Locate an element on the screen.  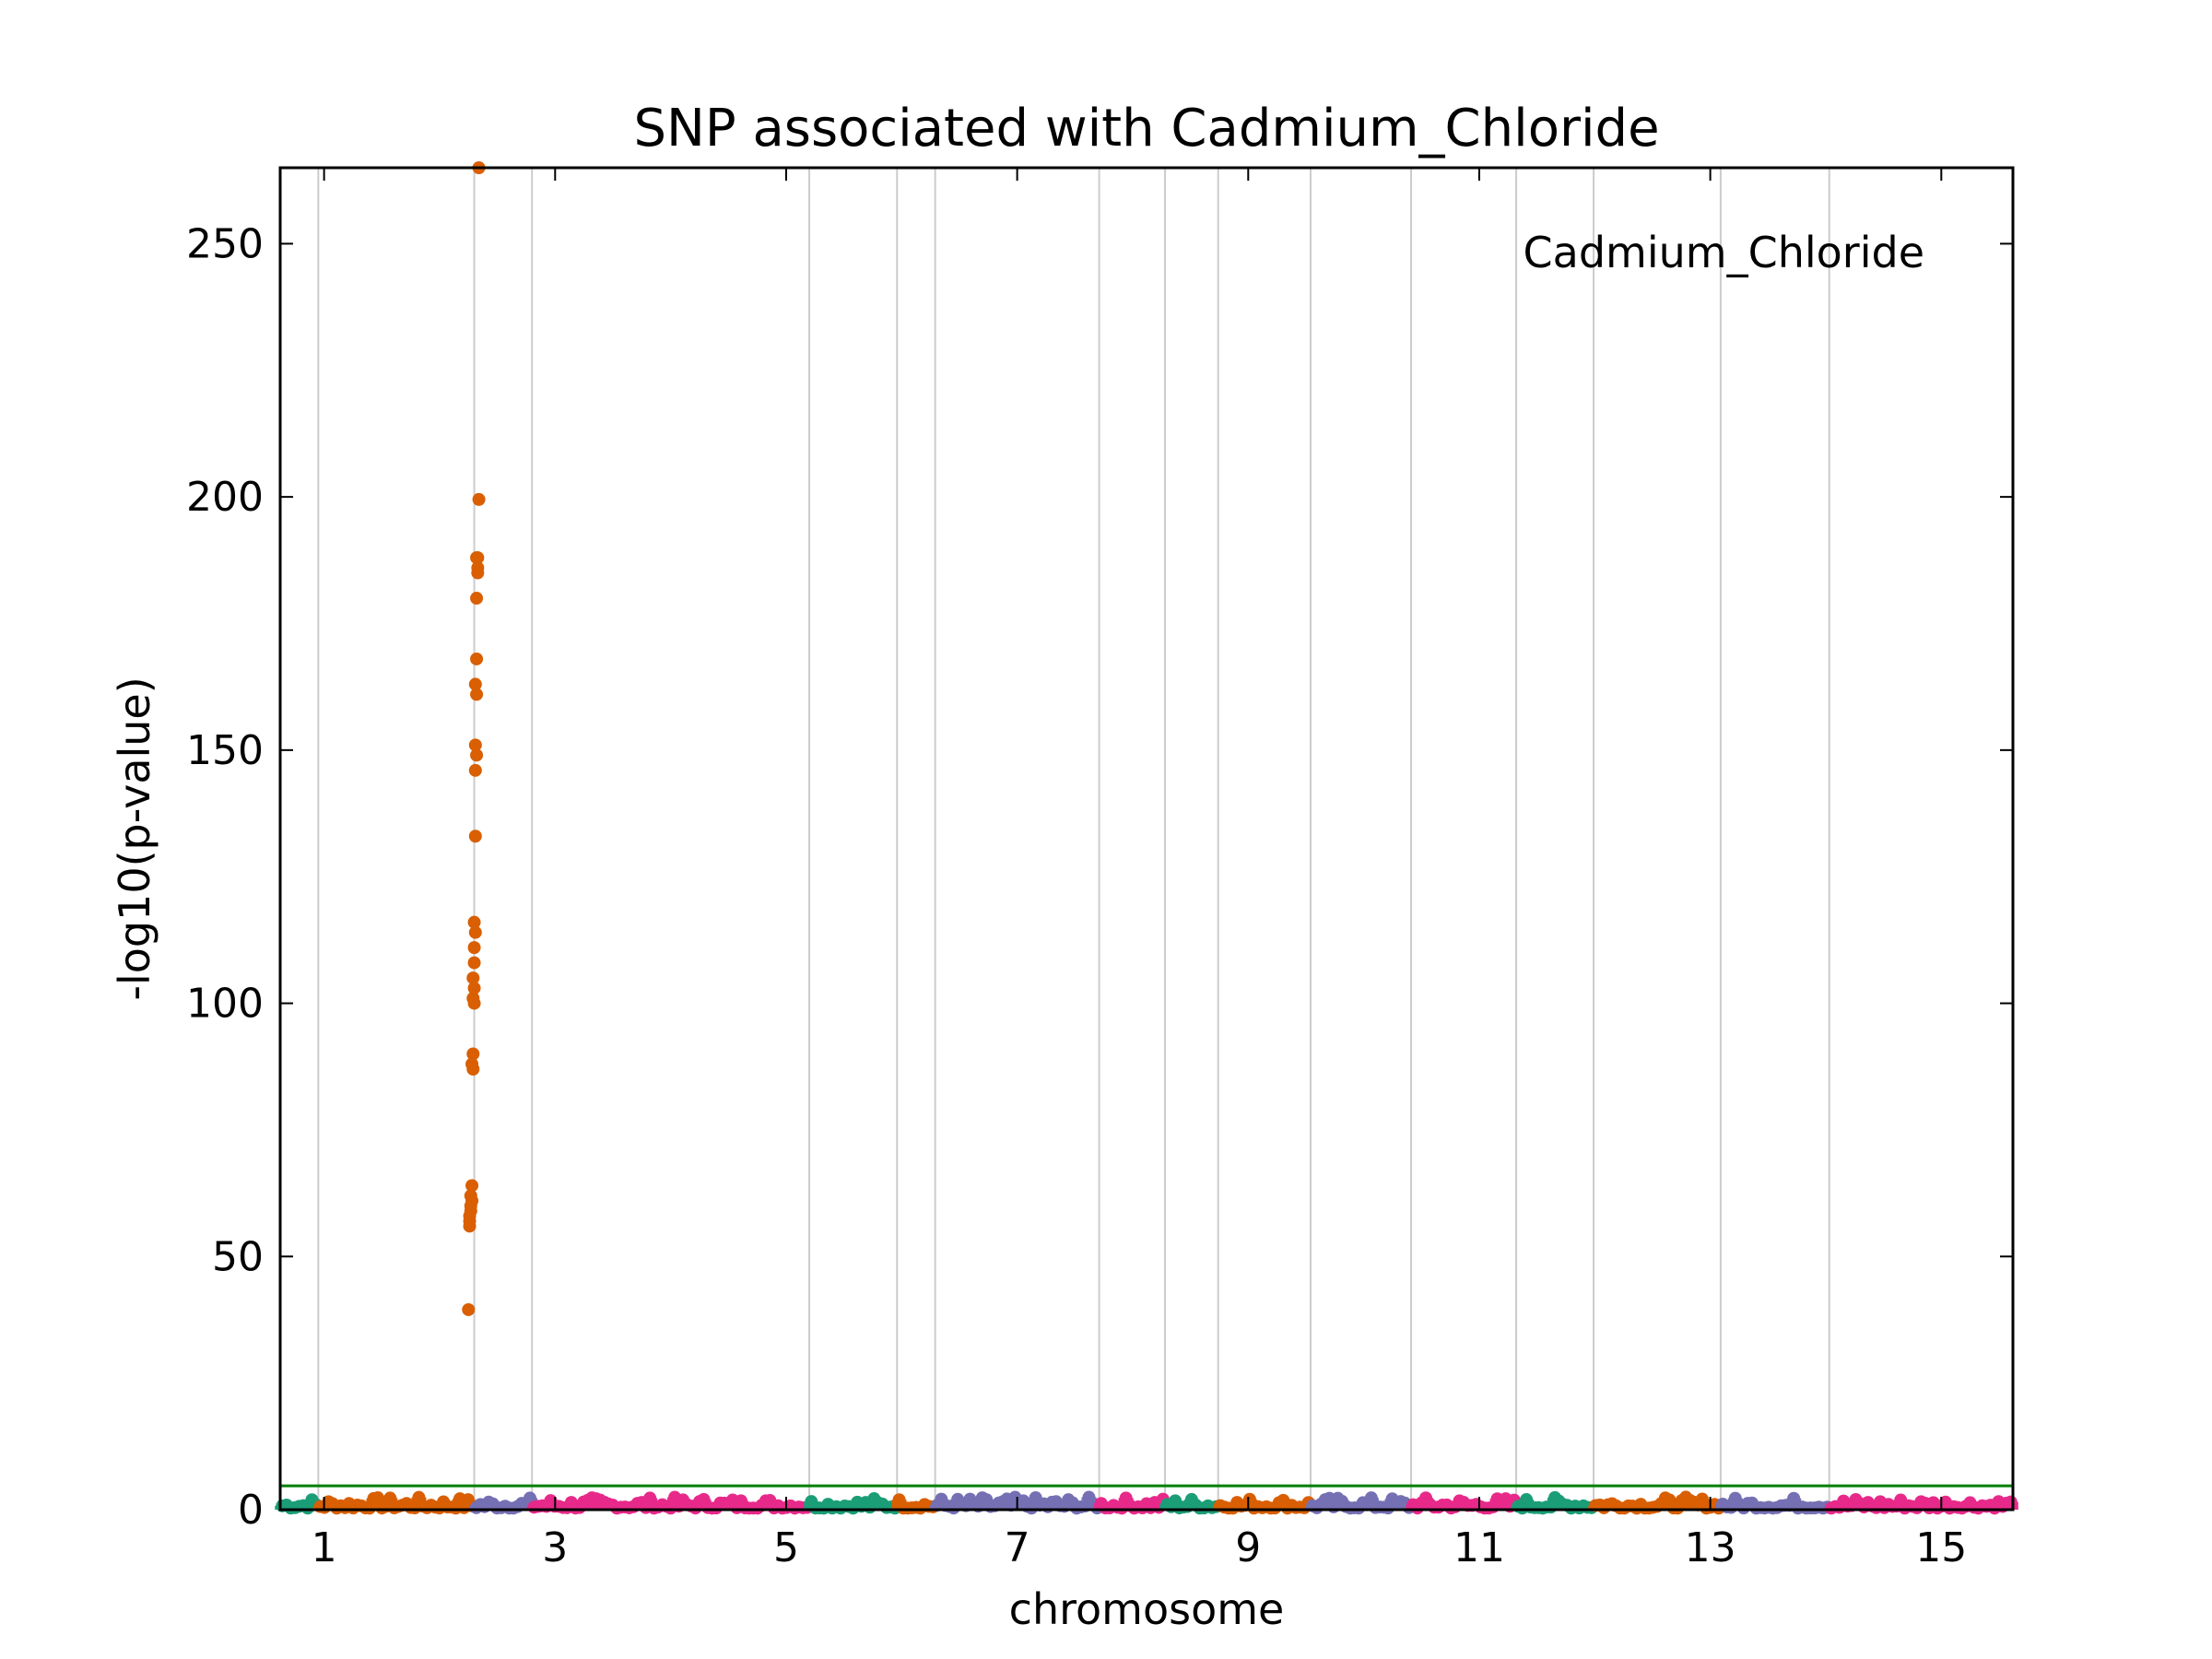
y-axis-label: -log10(p-value) is located at coordinates (134, 838).